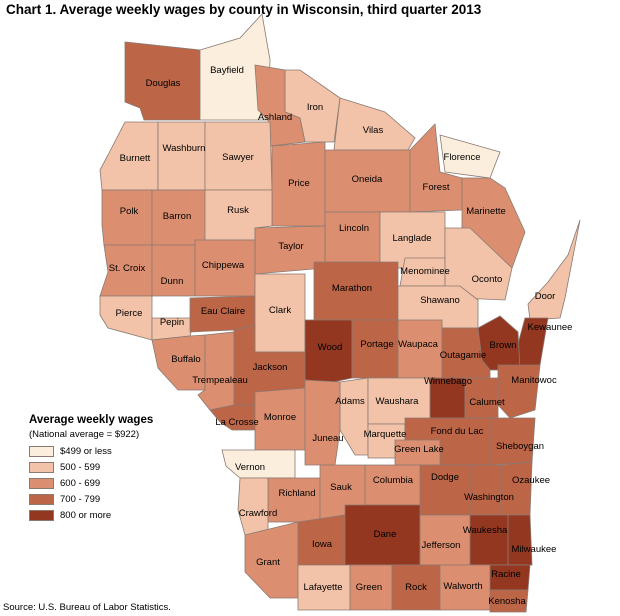  Describe the element at coordinates (374, 124) in the screenshot. I see `county-vilas` at that location.